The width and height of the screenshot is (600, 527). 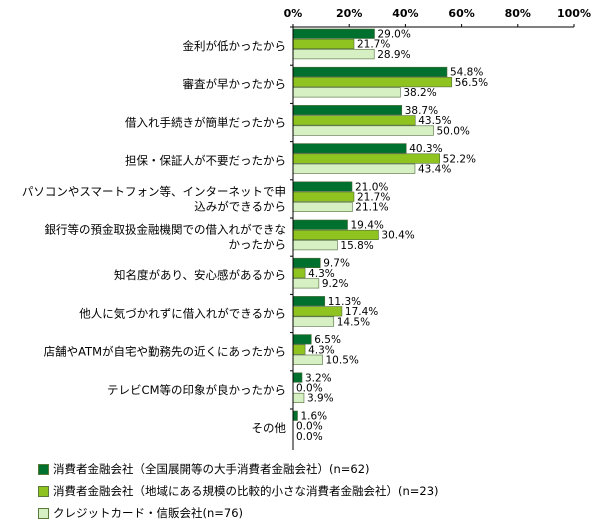 What do you see at coordinates (335, 284) in the screenshot?
I see `data-label: 9.2%` at bounding box center [335, 284].